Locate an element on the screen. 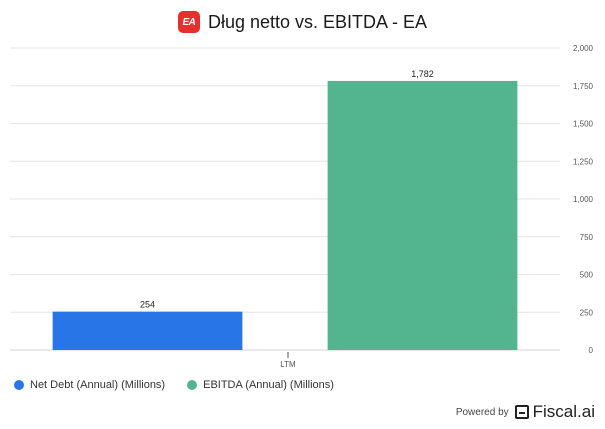 Image resolution: width=605 pixels, height=429 pixels. powered-by-label: Powered by is located at coordinates (482, 412).